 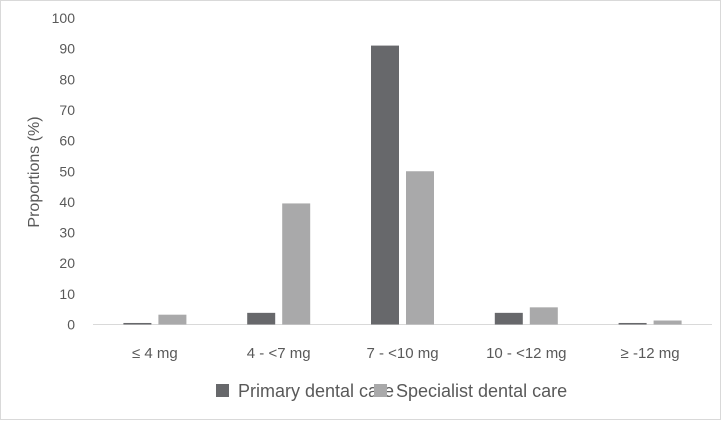 I want to click on x-tick-label: ≤ 4 mg, so click(x=155, y=353).